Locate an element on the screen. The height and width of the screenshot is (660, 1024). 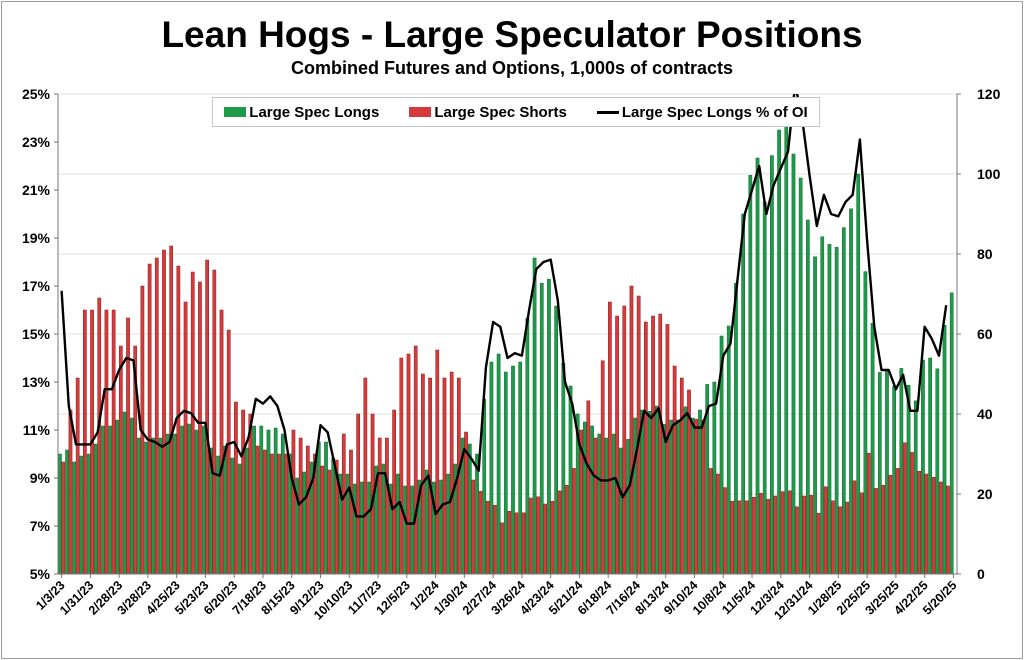
legend-label-shorts: Large Spec Shorts is located at coordinates (500, 112).